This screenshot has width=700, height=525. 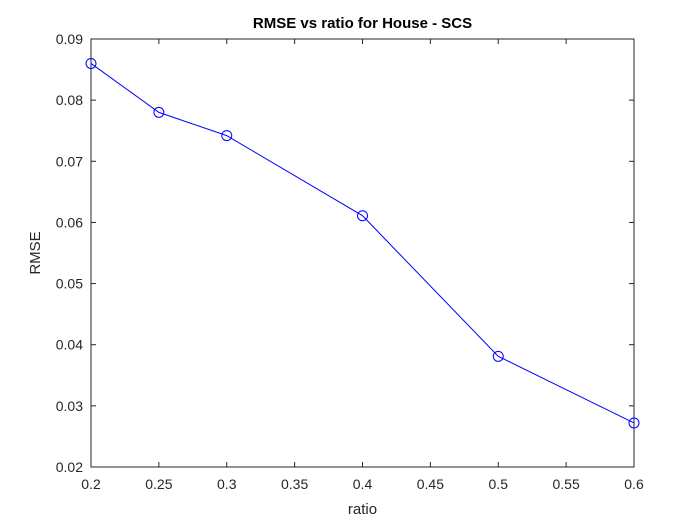 I want to click on y-tick-label: 0.08, so click(x=69, y=100).